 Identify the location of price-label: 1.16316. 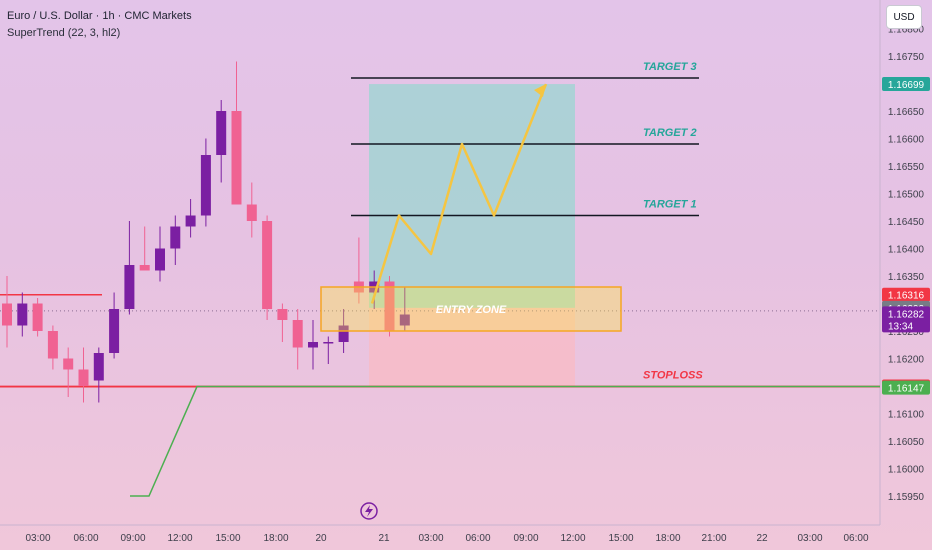
(906, 294).